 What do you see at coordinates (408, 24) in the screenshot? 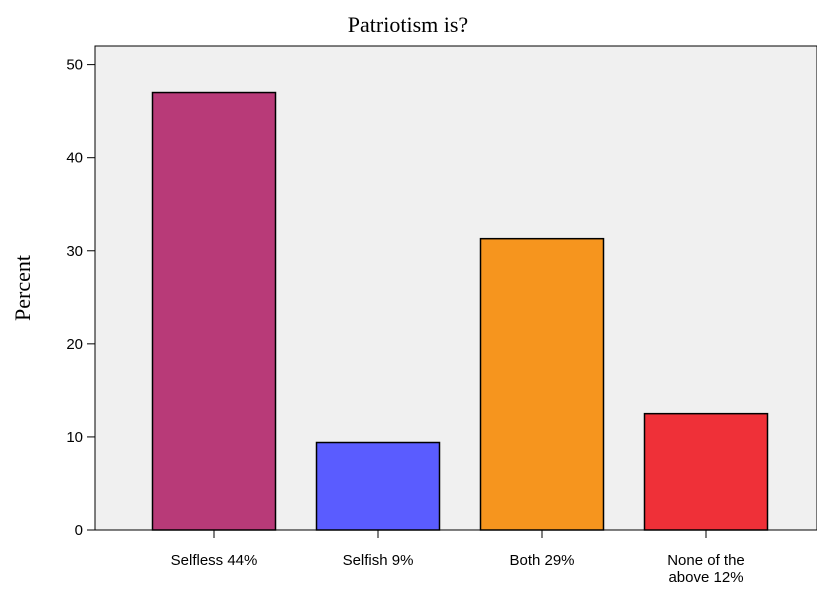
I see `chart-title: Patriotism is?` at bounding box center [408, 24].